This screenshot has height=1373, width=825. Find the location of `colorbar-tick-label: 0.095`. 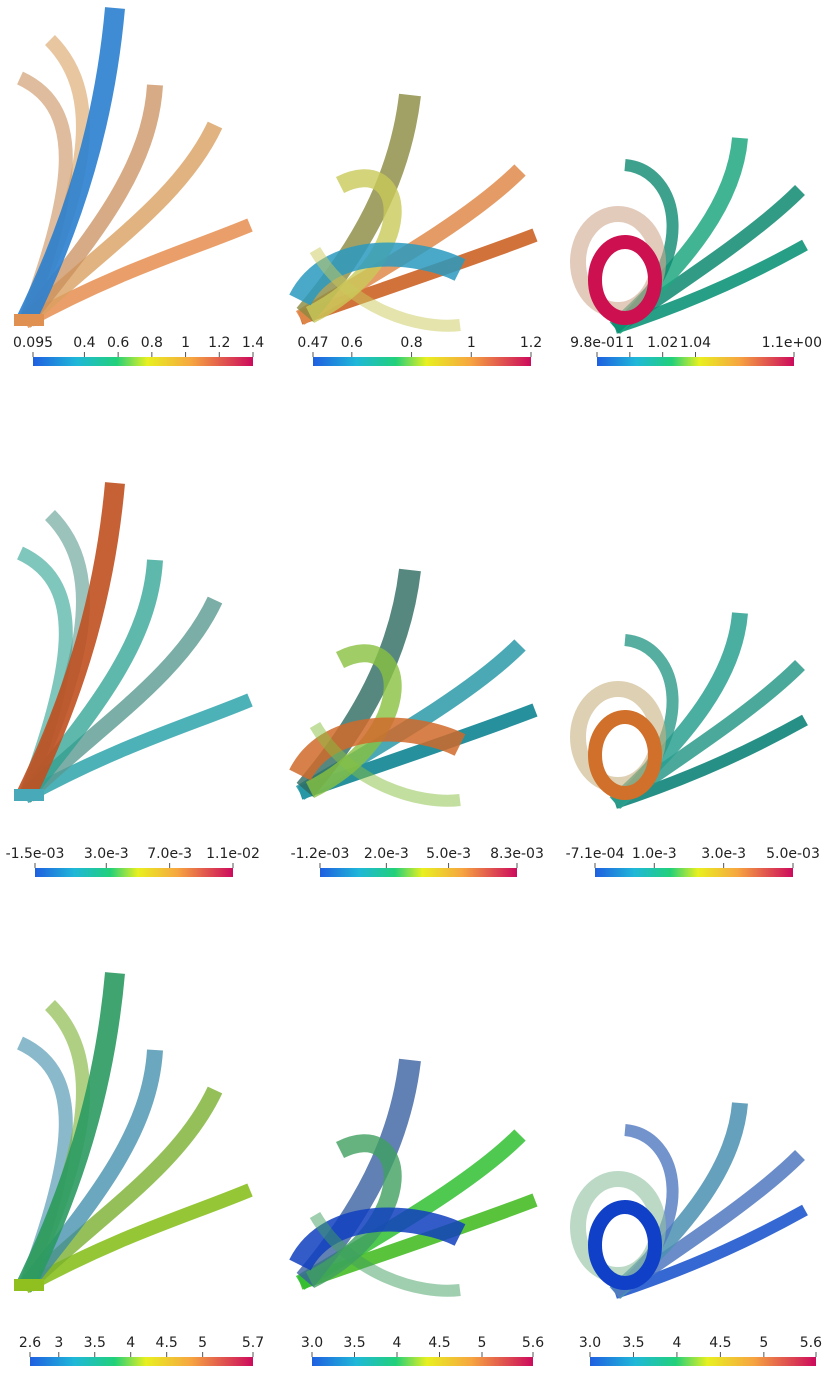

colorbar-tick-label: 0.095 is located at coordinates (33, 343).